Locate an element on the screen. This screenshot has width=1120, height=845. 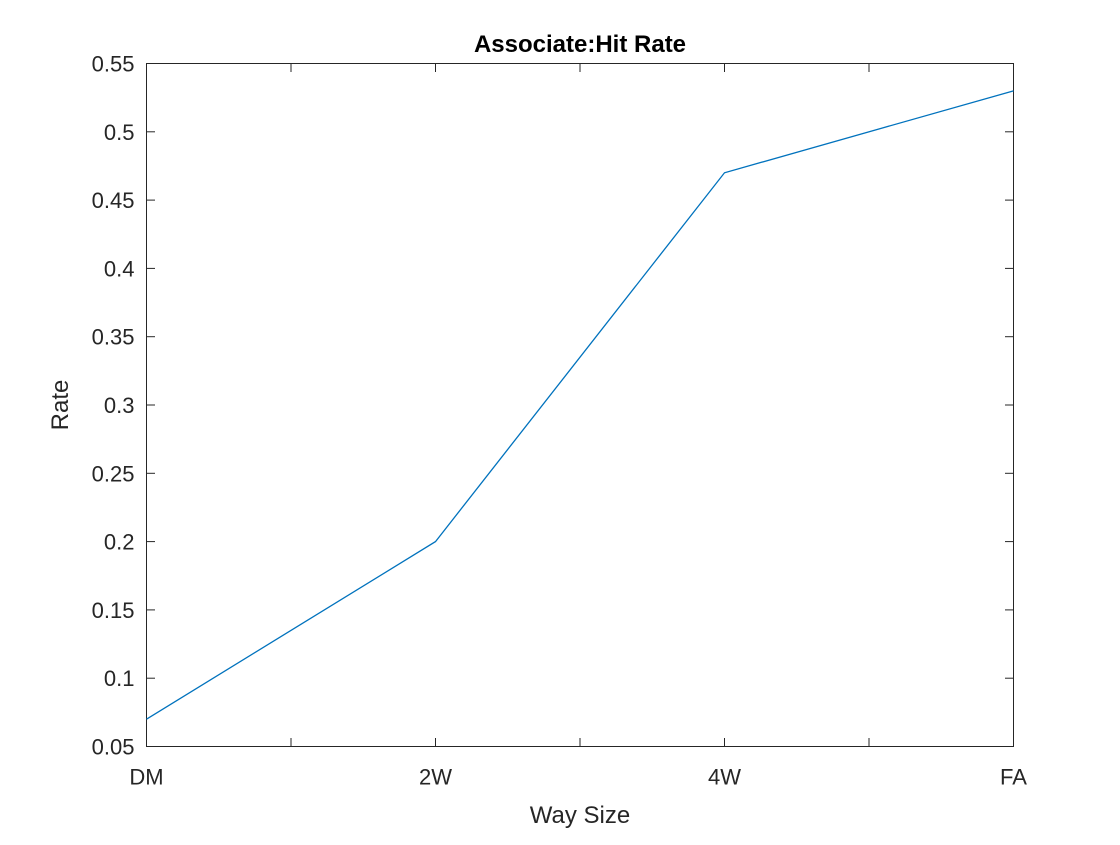
y-tick-label: 0.4 is located at coordinates (119, 268).